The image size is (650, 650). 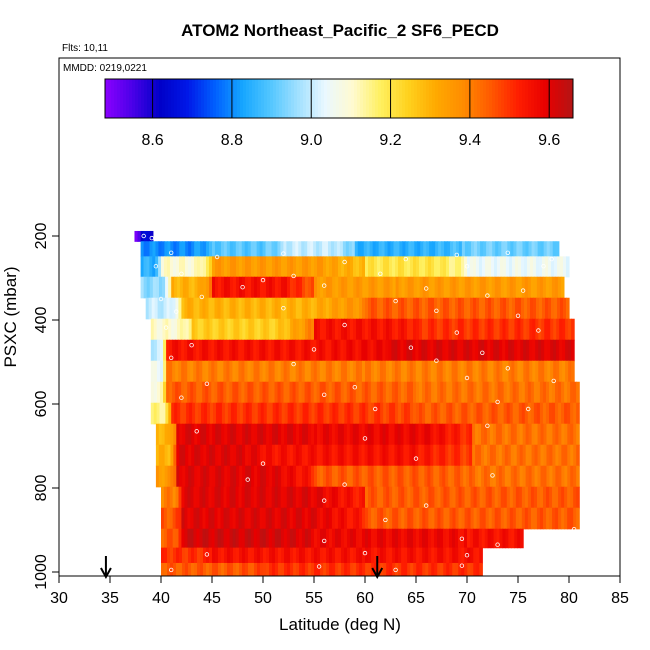 I want to click on y-tick-label: 600, so click(x=41, y=404).